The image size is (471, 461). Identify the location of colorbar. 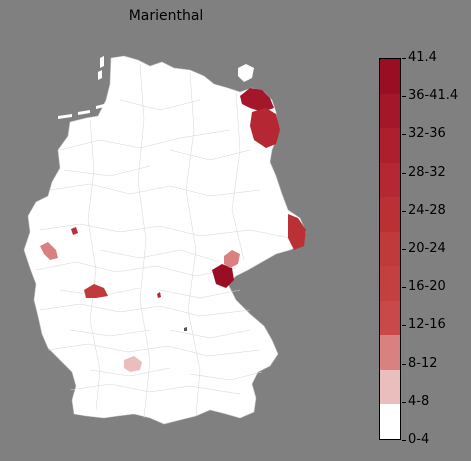
(390, 249).